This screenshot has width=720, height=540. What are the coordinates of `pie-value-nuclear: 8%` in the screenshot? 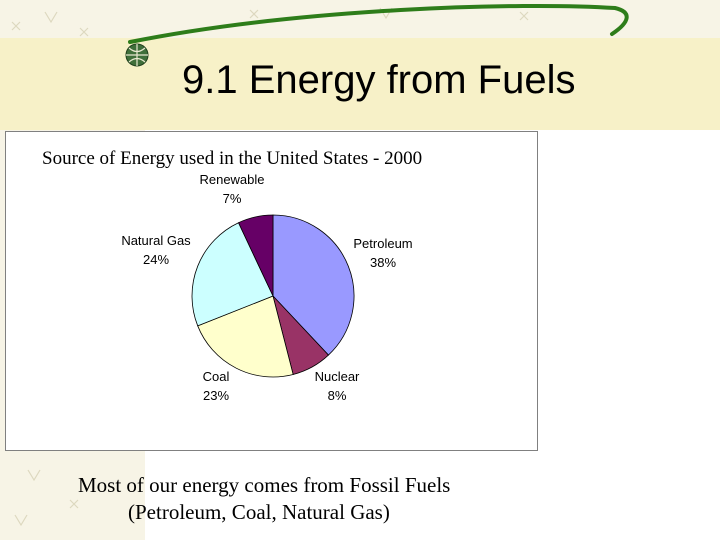 It's located at (337, 395).